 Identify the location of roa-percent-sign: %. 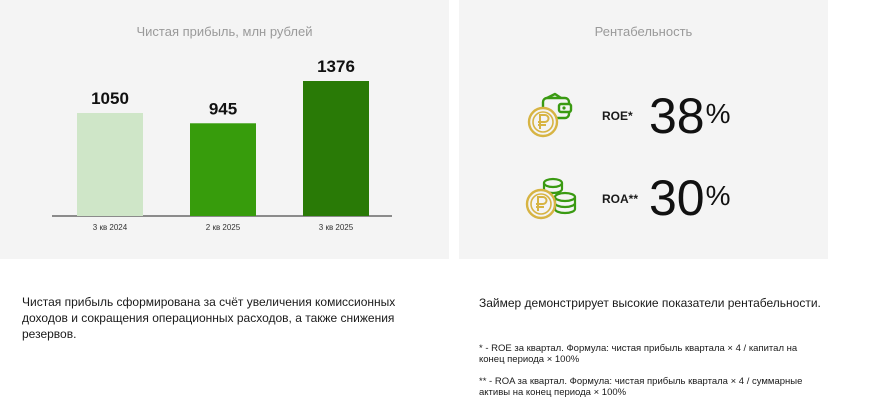
(718, 195).